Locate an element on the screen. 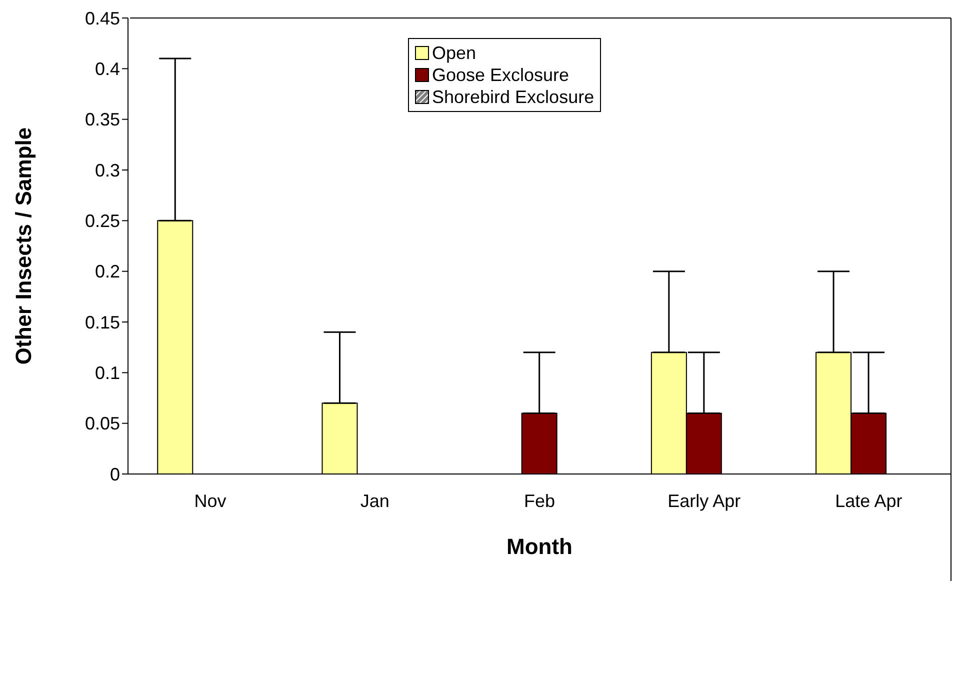 The image size is (953, 688). y-tick-label: 0.25 is located at coordinates (102, 221).